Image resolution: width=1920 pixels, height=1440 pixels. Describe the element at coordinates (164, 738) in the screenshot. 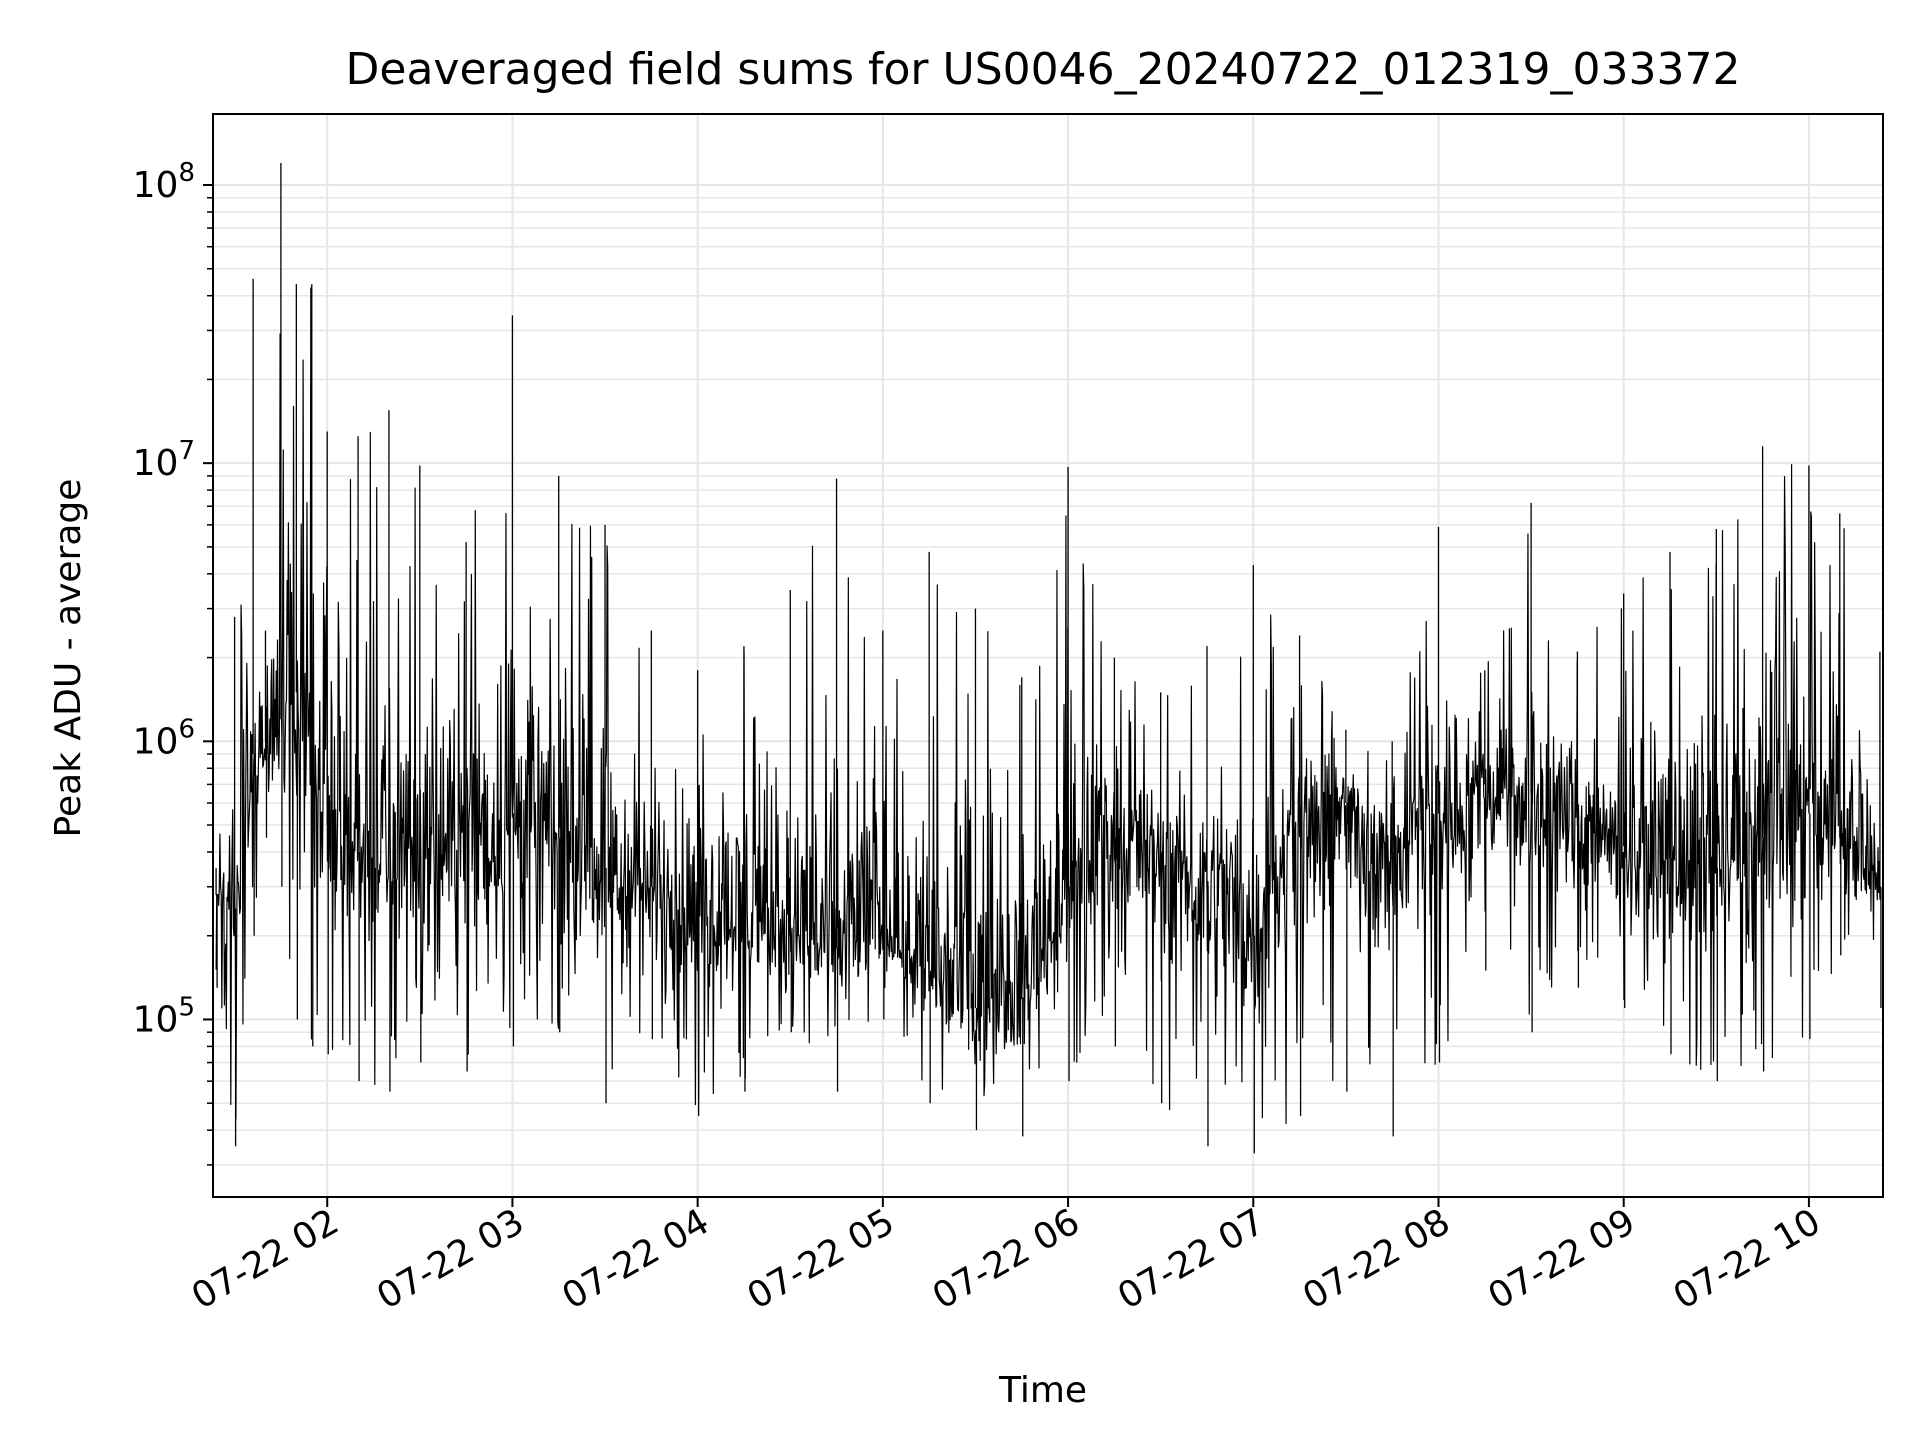

I see `y-tick-label: 10⁶` at that location.